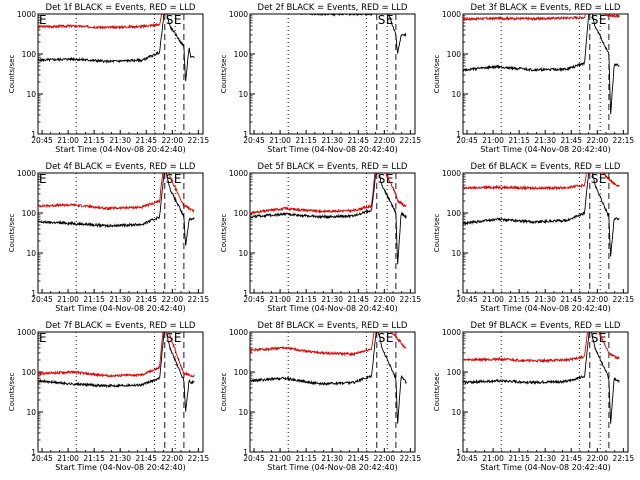  What do you see at coordinates (121, 8) in the screenshot?
I see `panel-title: Det 1f BLACK = Events, RED = LLD` at bounding box center [121, 8].